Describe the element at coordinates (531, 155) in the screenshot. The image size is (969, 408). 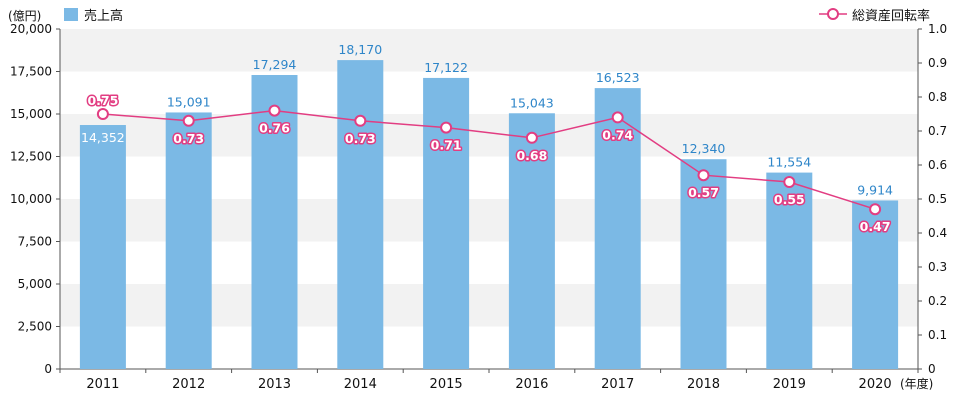
I see `ratio-value-label: 0.68` at that location.